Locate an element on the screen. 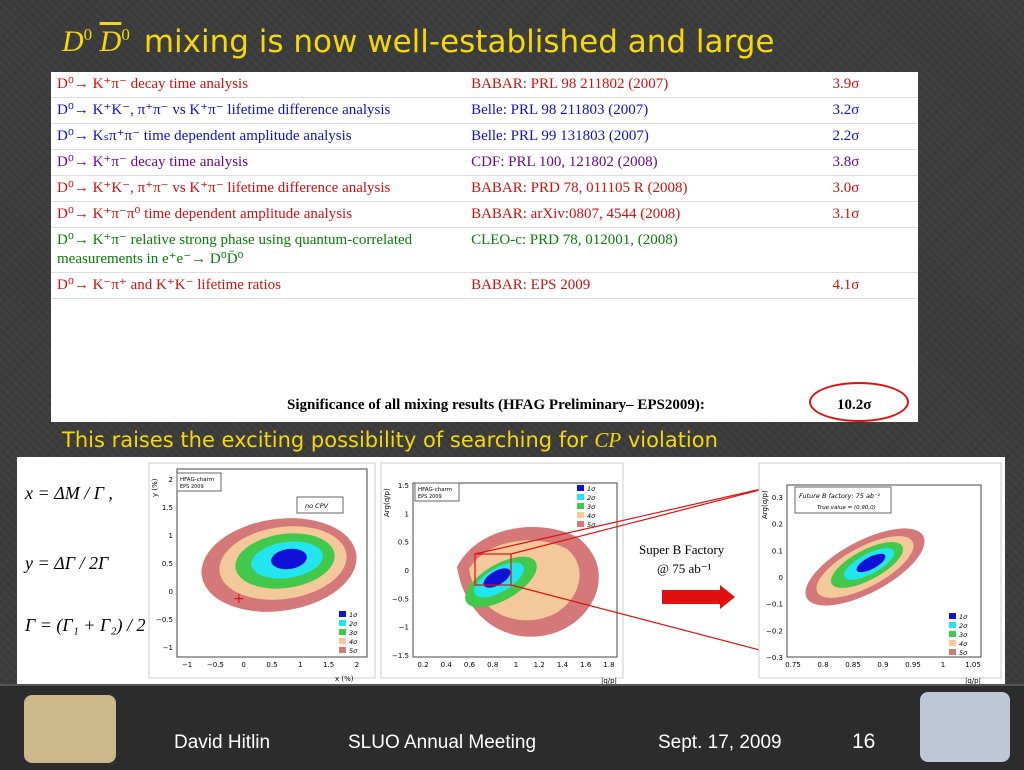  caltech-logo is located at coordinates (70, 729).